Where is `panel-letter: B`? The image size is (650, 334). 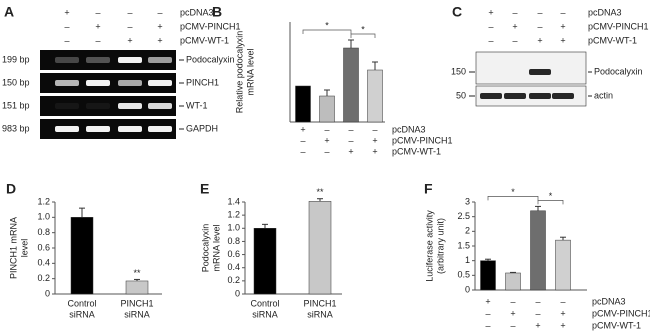 panel-letter: B is located at coordinates (217, 12).